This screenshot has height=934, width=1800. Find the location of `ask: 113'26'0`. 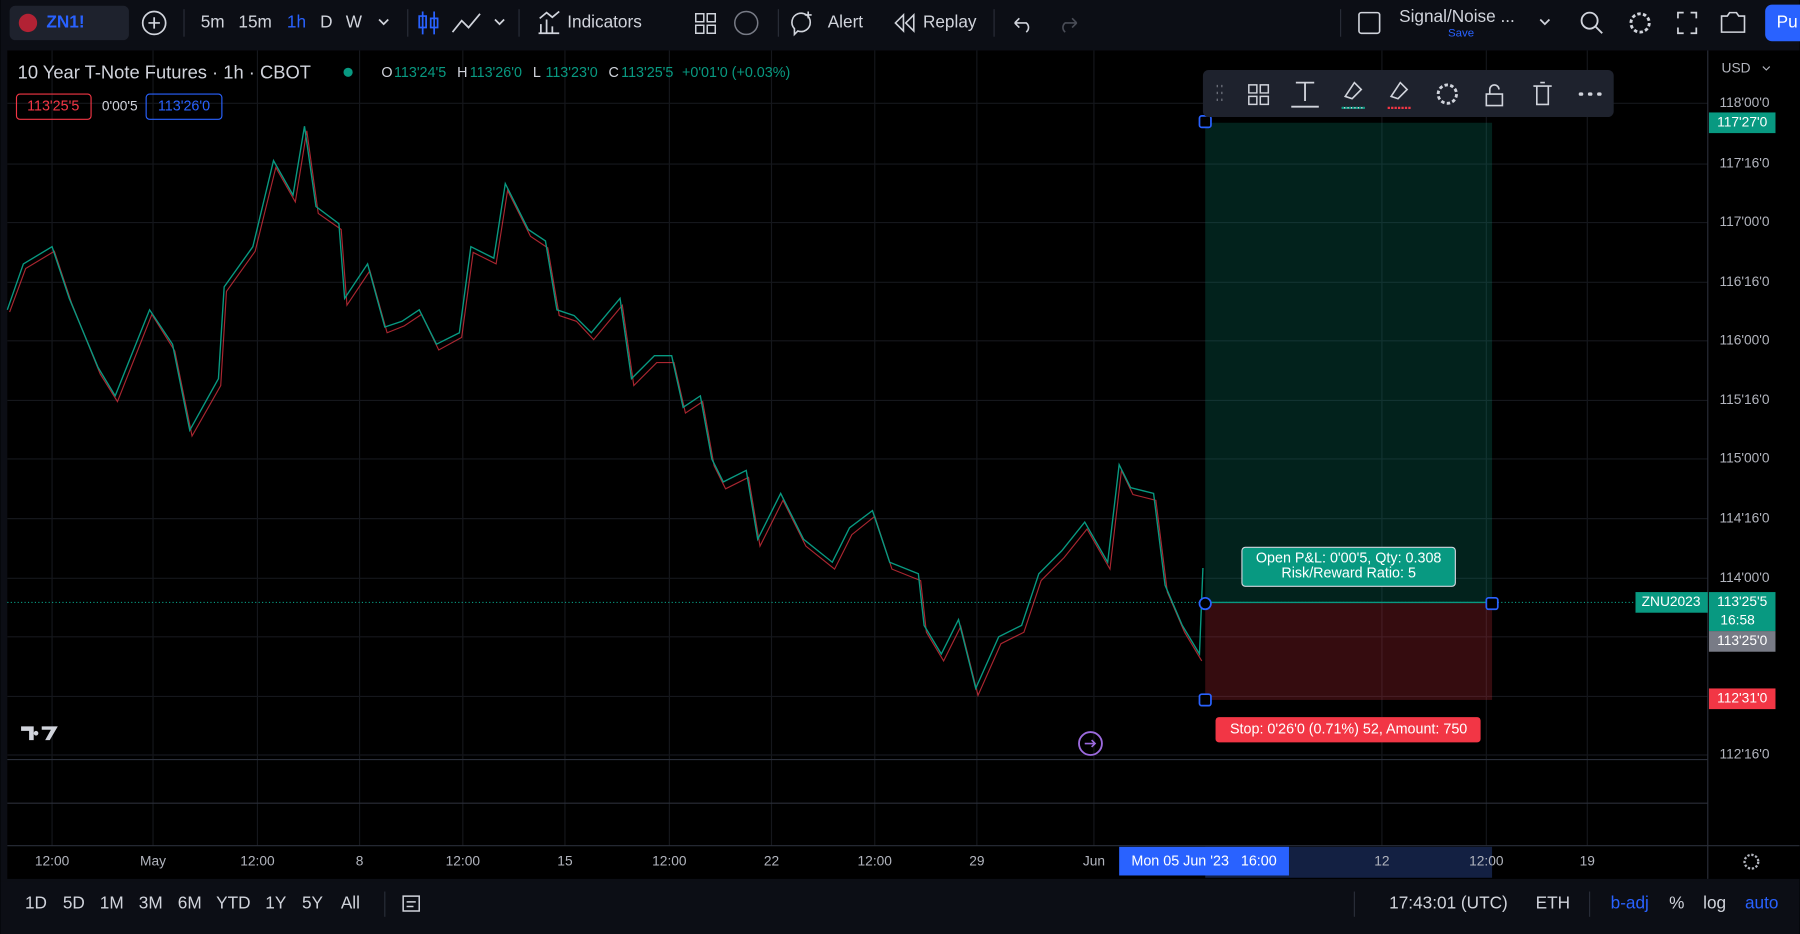

ask: 113'26'0 is located at coordinates (184, 106).